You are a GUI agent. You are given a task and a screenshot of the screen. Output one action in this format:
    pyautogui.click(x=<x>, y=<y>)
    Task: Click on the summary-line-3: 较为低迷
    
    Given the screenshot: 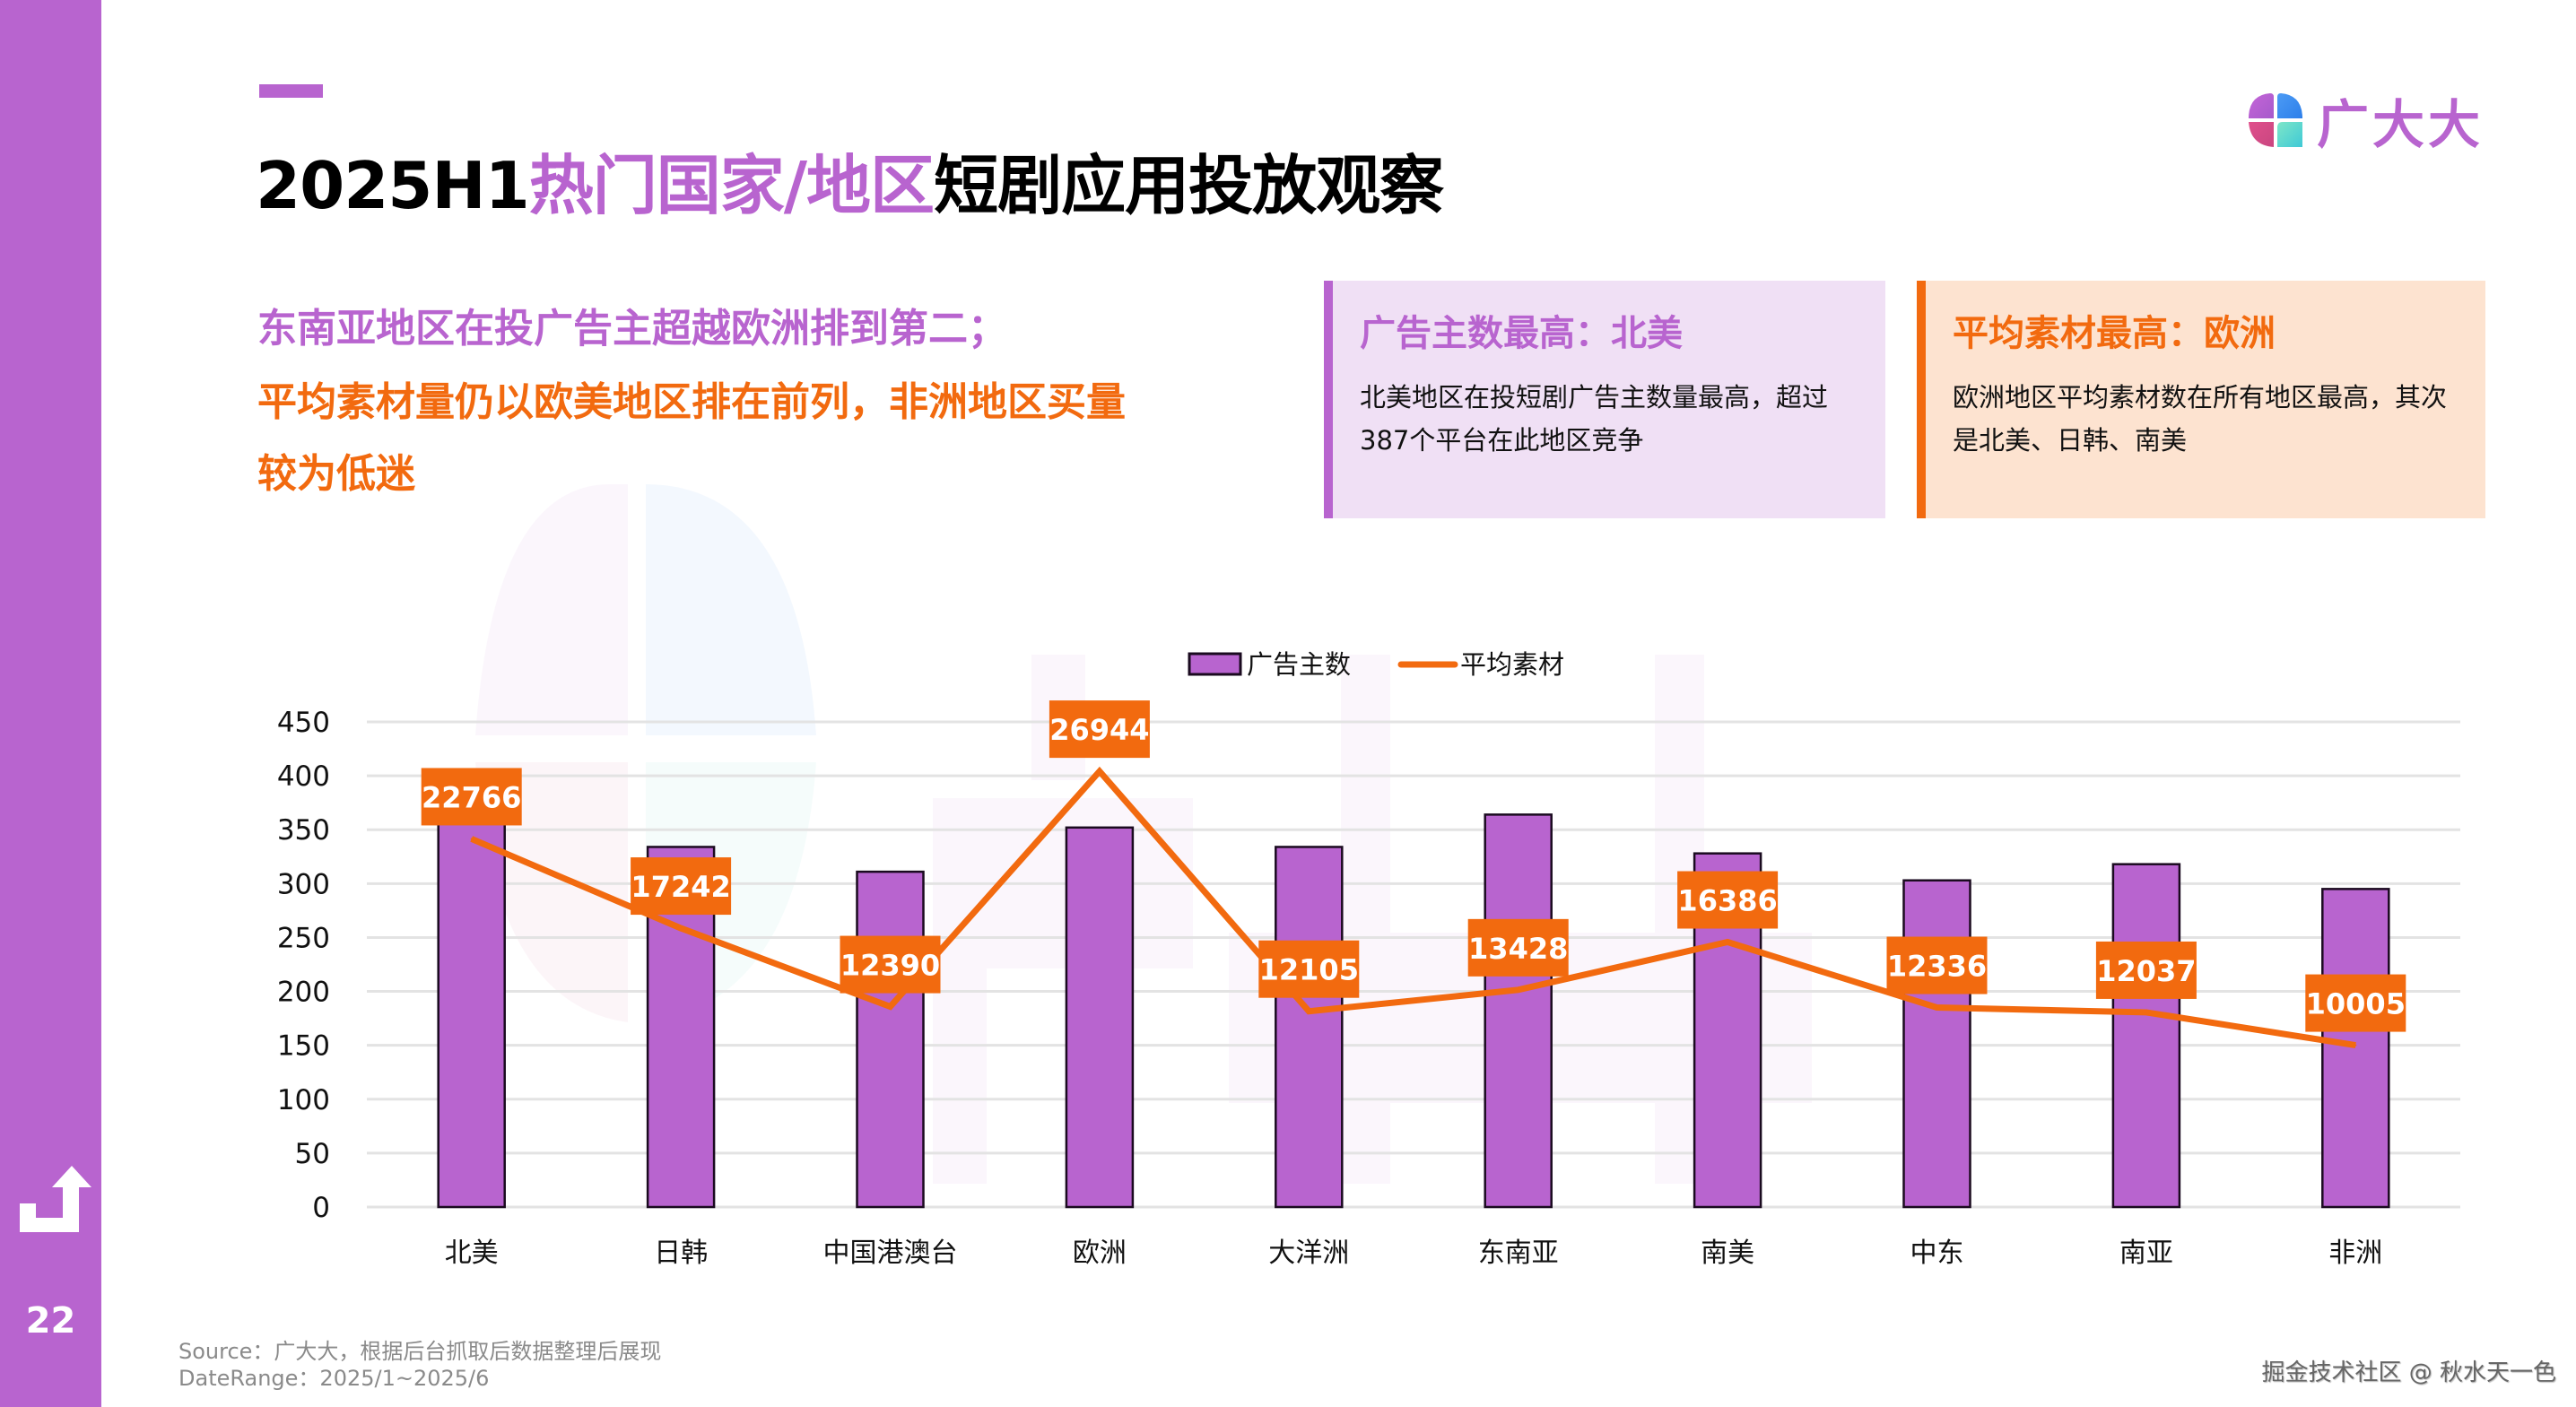 What is the action you would take?
    pyautogui.click(x=336, y=474)
    